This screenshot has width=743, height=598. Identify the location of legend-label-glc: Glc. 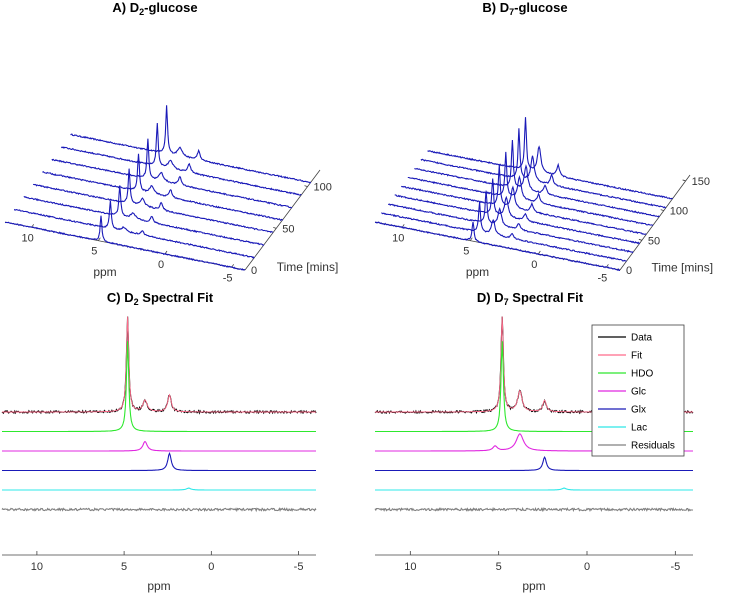
(638, 392).